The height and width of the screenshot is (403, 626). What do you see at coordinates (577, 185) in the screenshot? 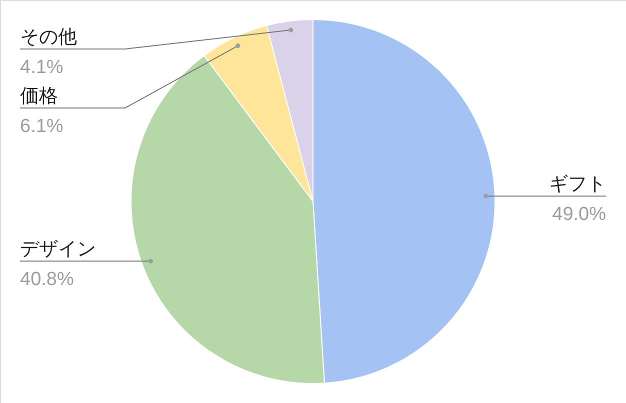
I see `slice-label: ギフト` at bounding box center [577, 185].